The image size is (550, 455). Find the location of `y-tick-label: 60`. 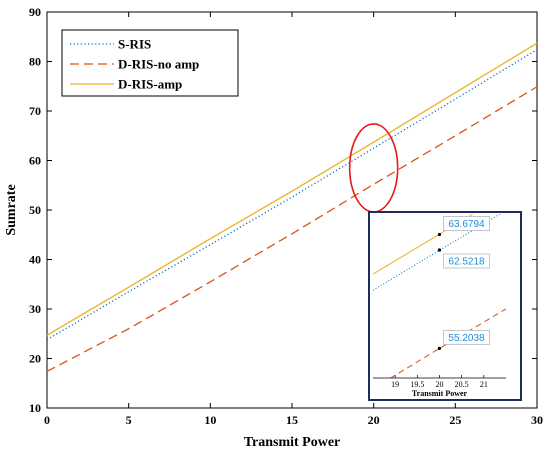

y-tick-label: 60 is located at coordinates (35, 161).